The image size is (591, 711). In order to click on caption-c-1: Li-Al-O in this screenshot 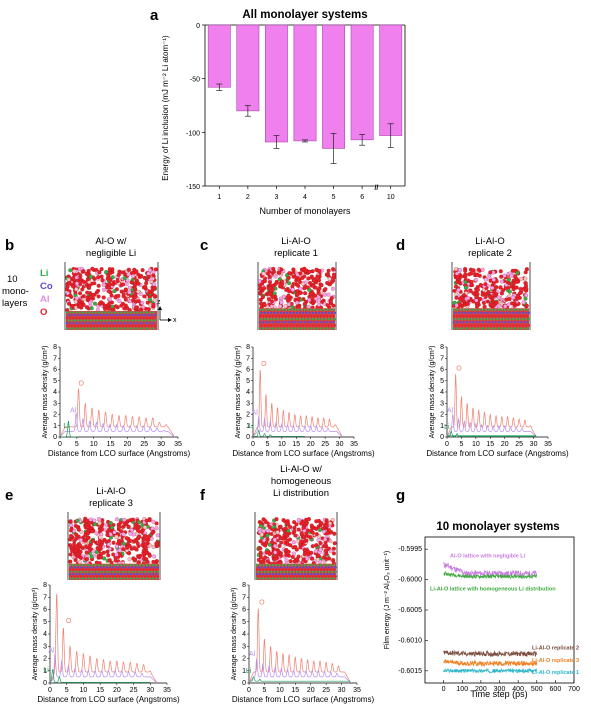, I will do `click(296, 241)`.